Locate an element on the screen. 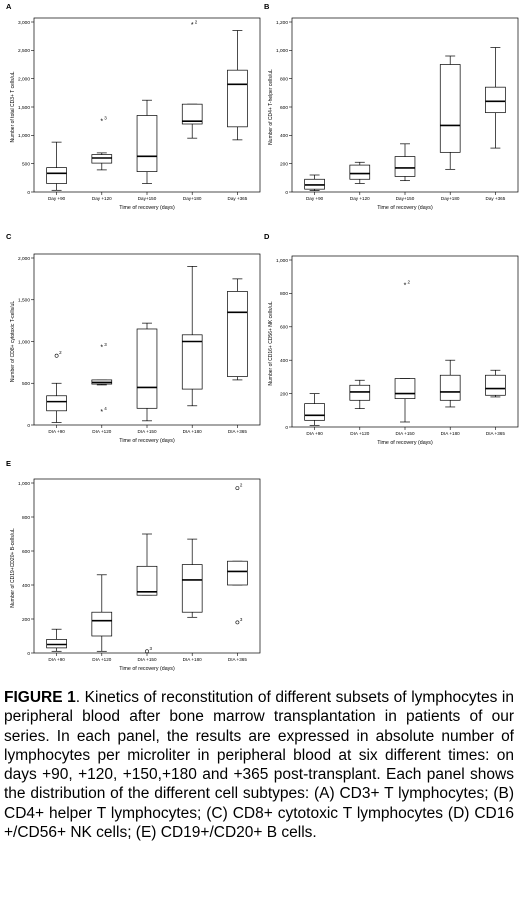  y-tick-label: 1,200 is located at coordinates (282, 23).